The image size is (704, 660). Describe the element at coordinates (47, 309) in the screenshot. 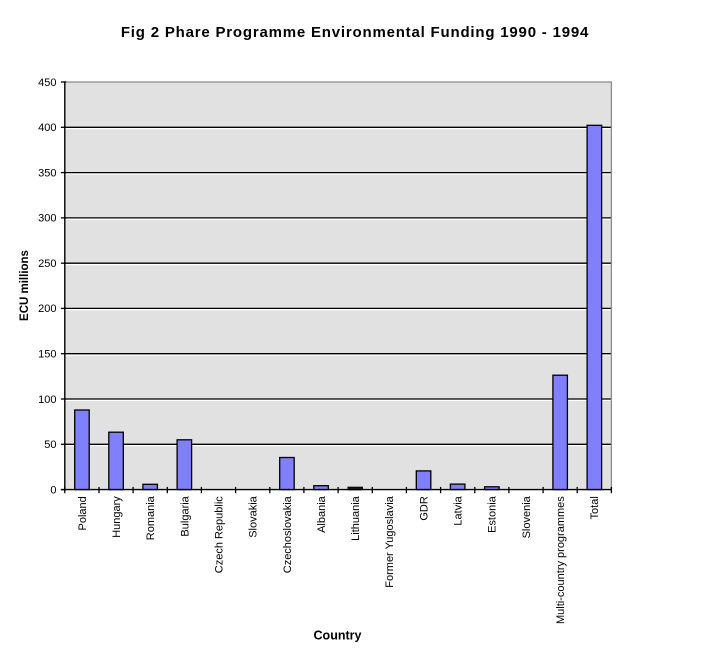

I see `svg-text: 200` at that location.